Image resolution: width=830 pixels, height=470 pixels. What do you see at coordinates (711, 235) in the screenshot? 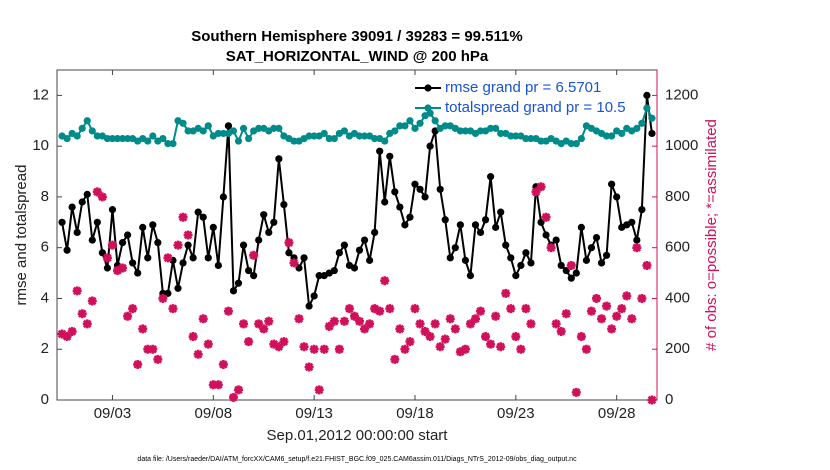
I see `y2-axis-label: # of obs: o=possible; *=assimilated` at bounding box center [711, 235].